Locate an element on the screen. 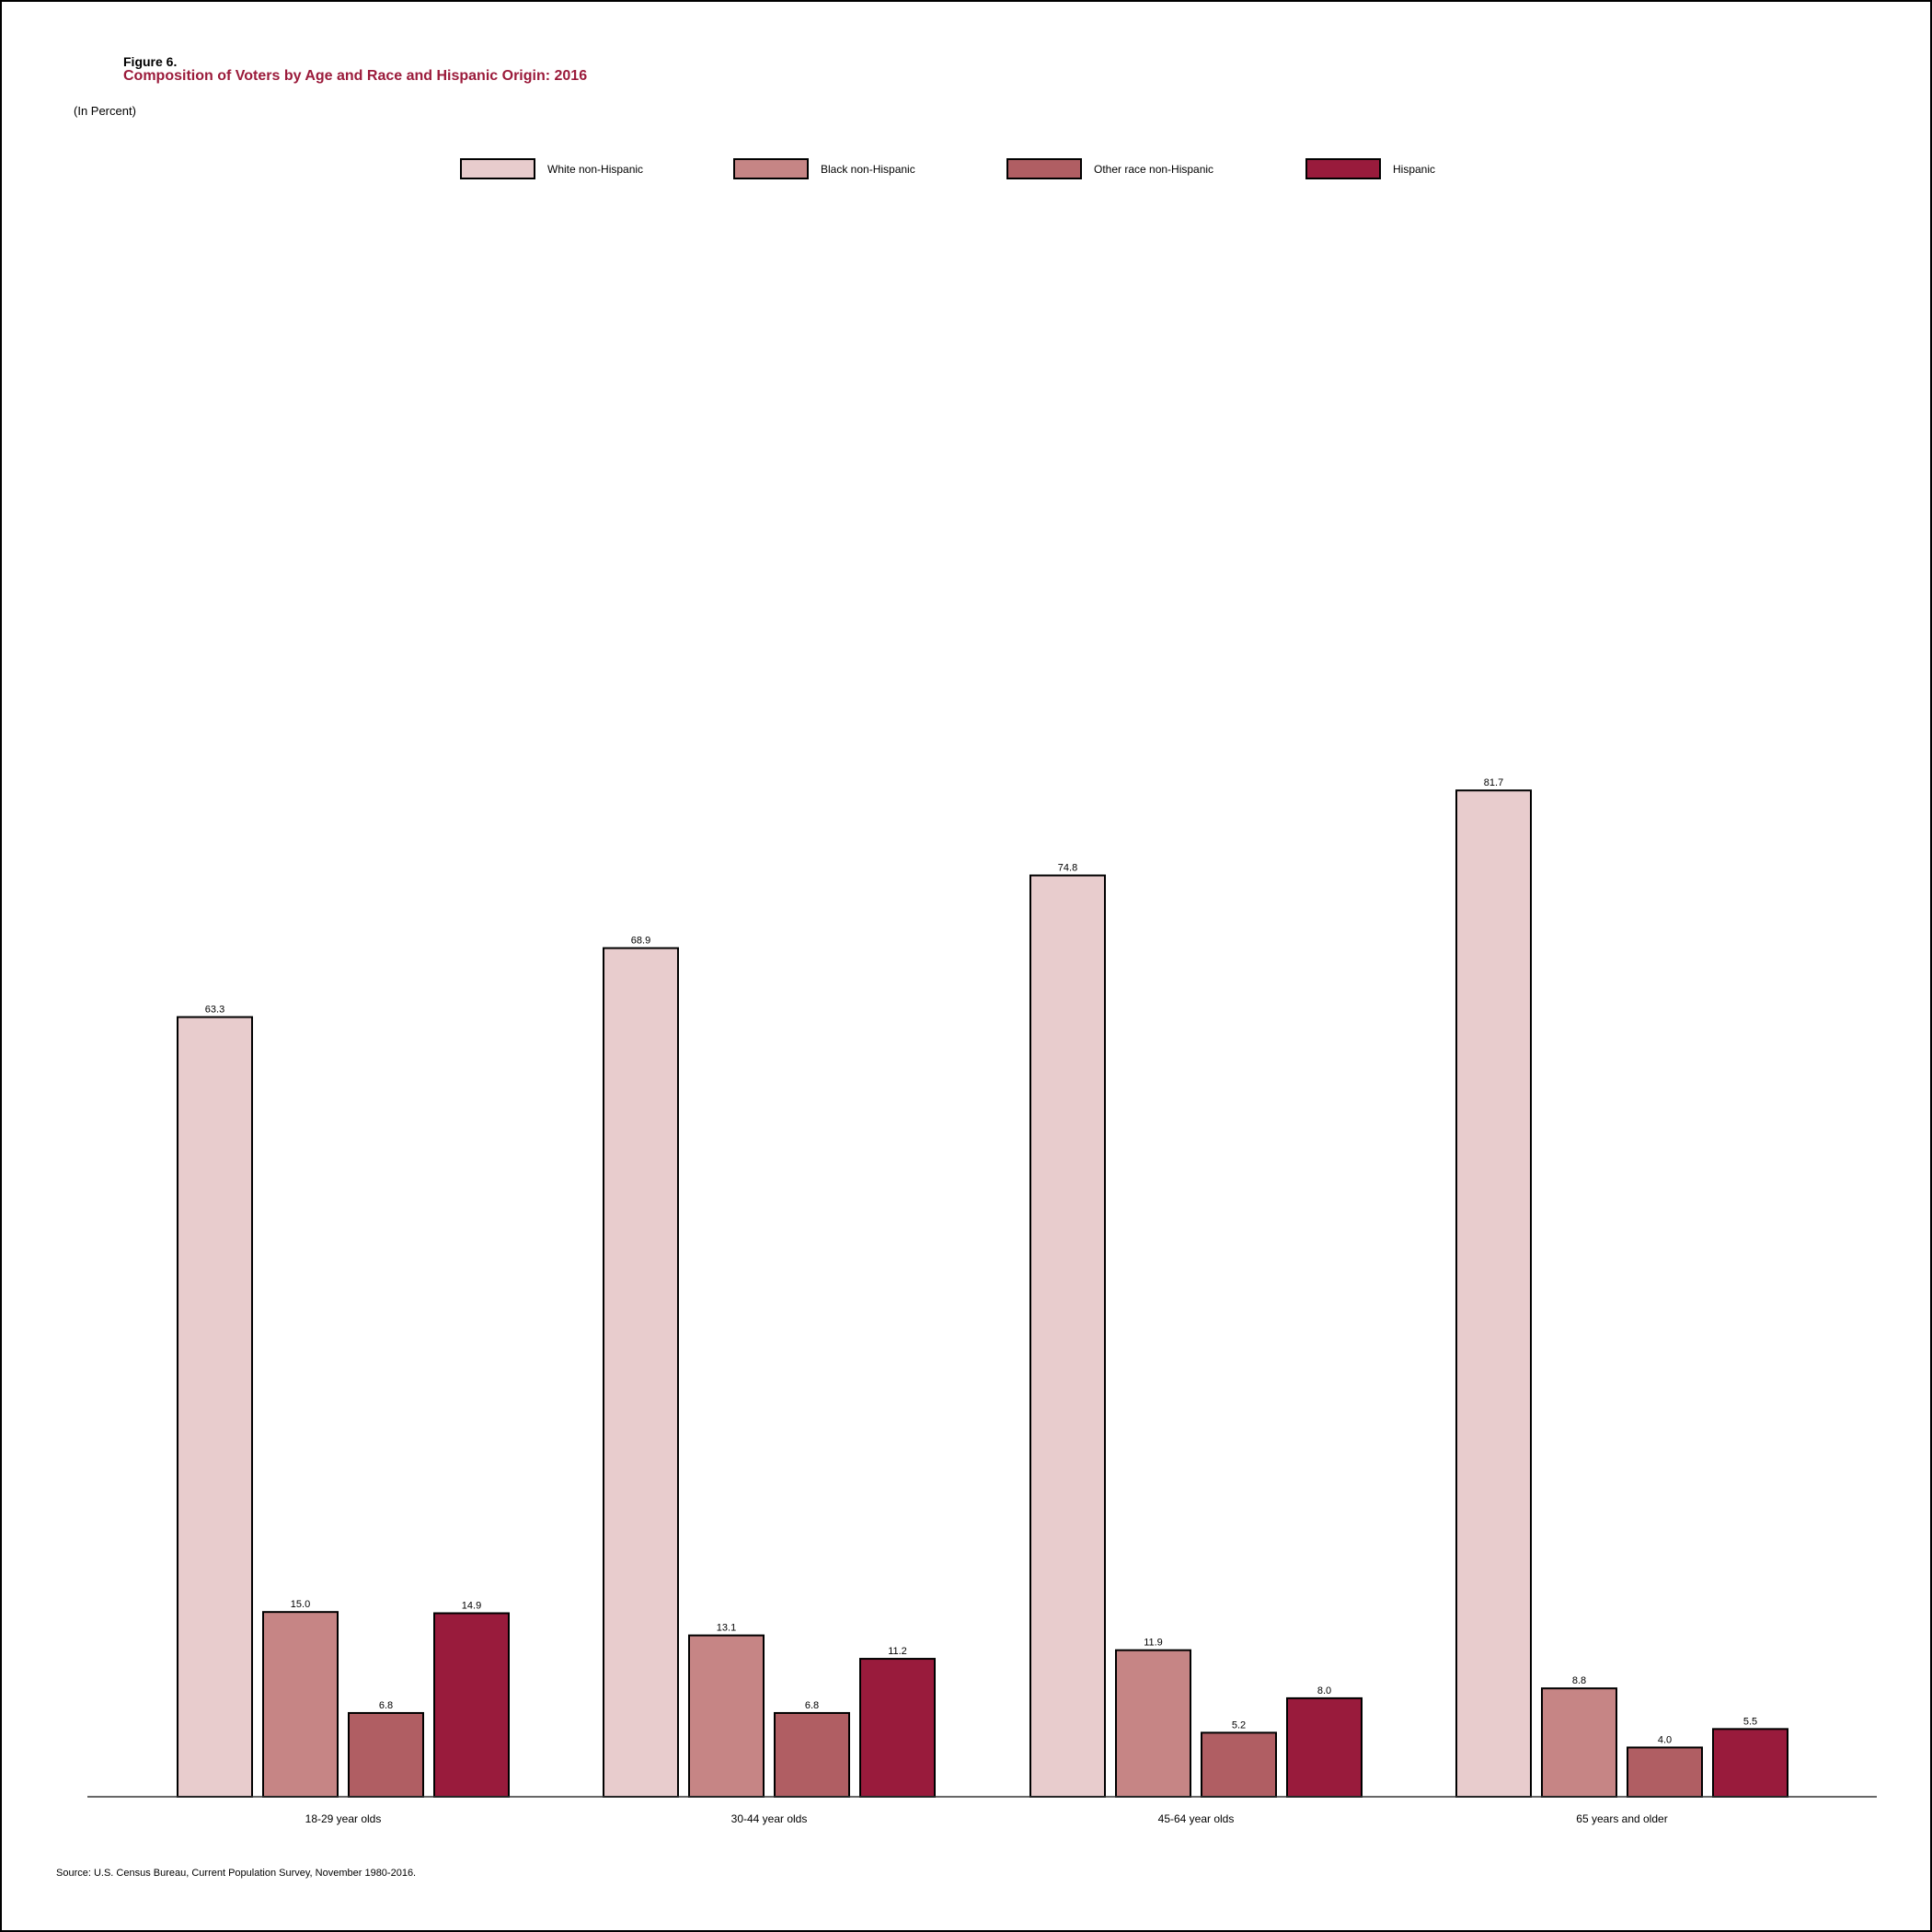 The width and height of the screenshot is (1932, 1932). data-label: 13.1 is located at coordinates (726, 1628).